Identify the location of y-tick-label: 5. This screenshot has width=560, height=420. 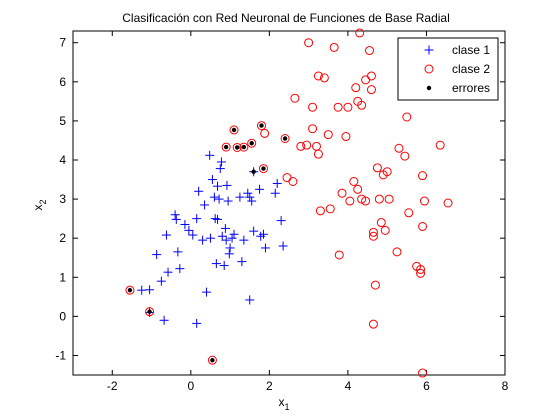
(62, 121).